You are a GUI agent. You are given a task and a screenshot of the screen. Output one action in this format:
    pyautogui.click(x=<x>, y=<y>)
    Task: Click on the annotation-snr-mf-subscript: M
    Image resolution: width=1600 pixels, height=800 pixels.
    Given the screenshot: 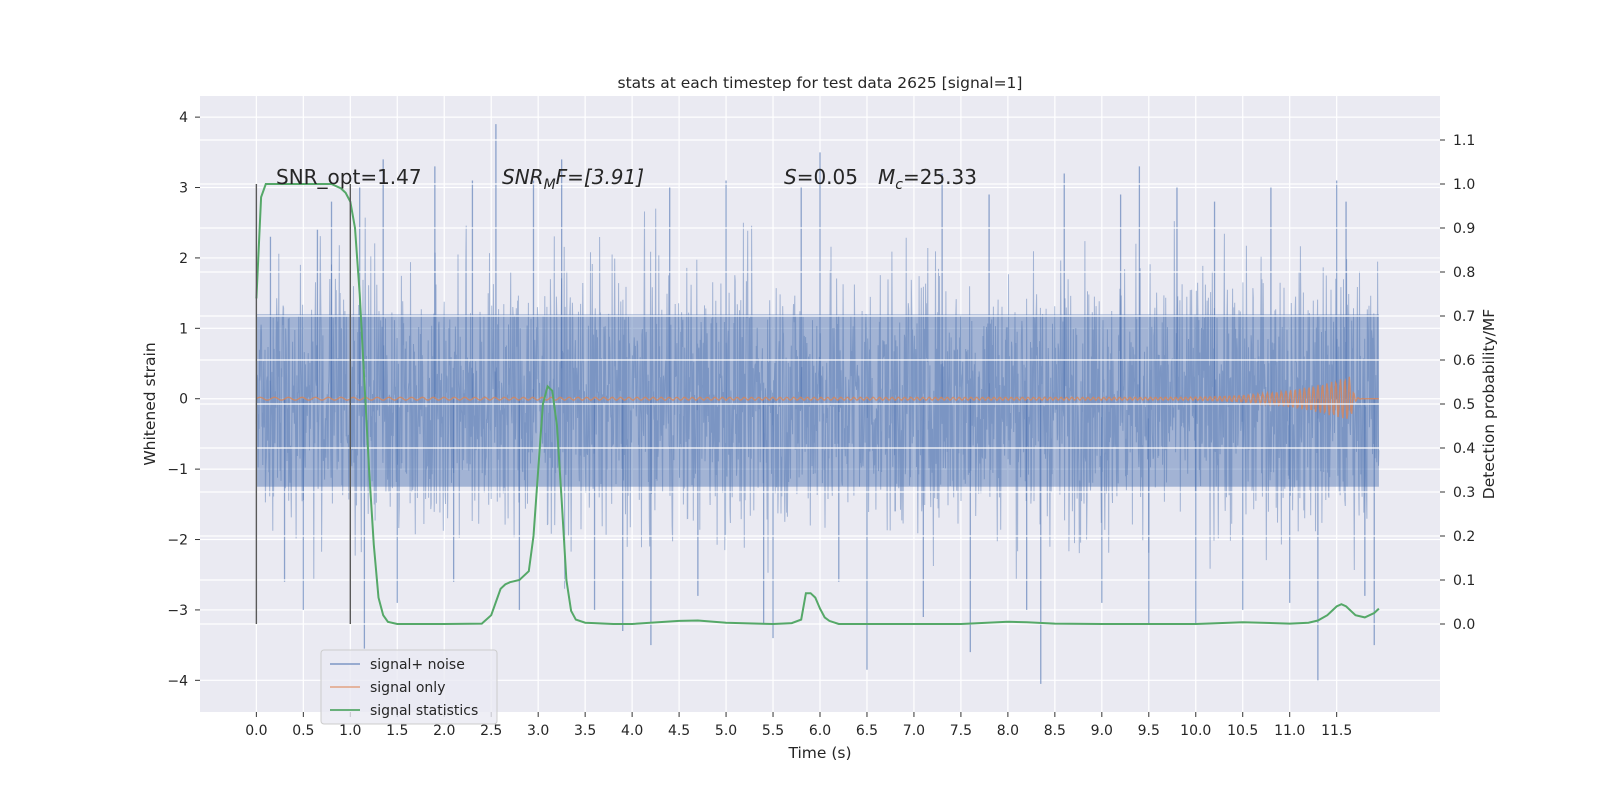 What is the action you would take?
    pyautogui.click(x=550, y=185)
    